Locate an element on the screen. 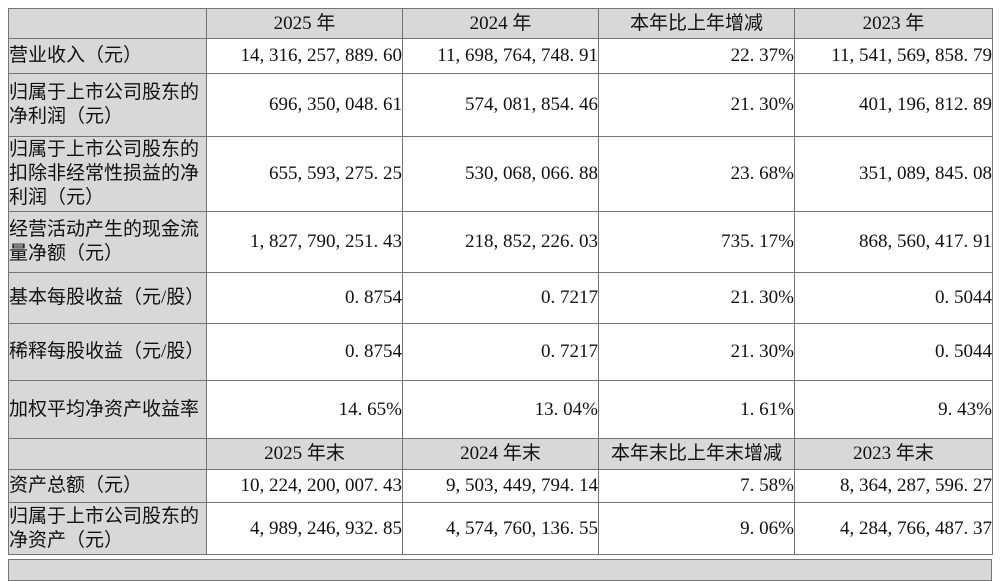 The image size is (1000, 581). value-cell: 8, 364, 287, 596. 27 is located at coordinates (893, 486).